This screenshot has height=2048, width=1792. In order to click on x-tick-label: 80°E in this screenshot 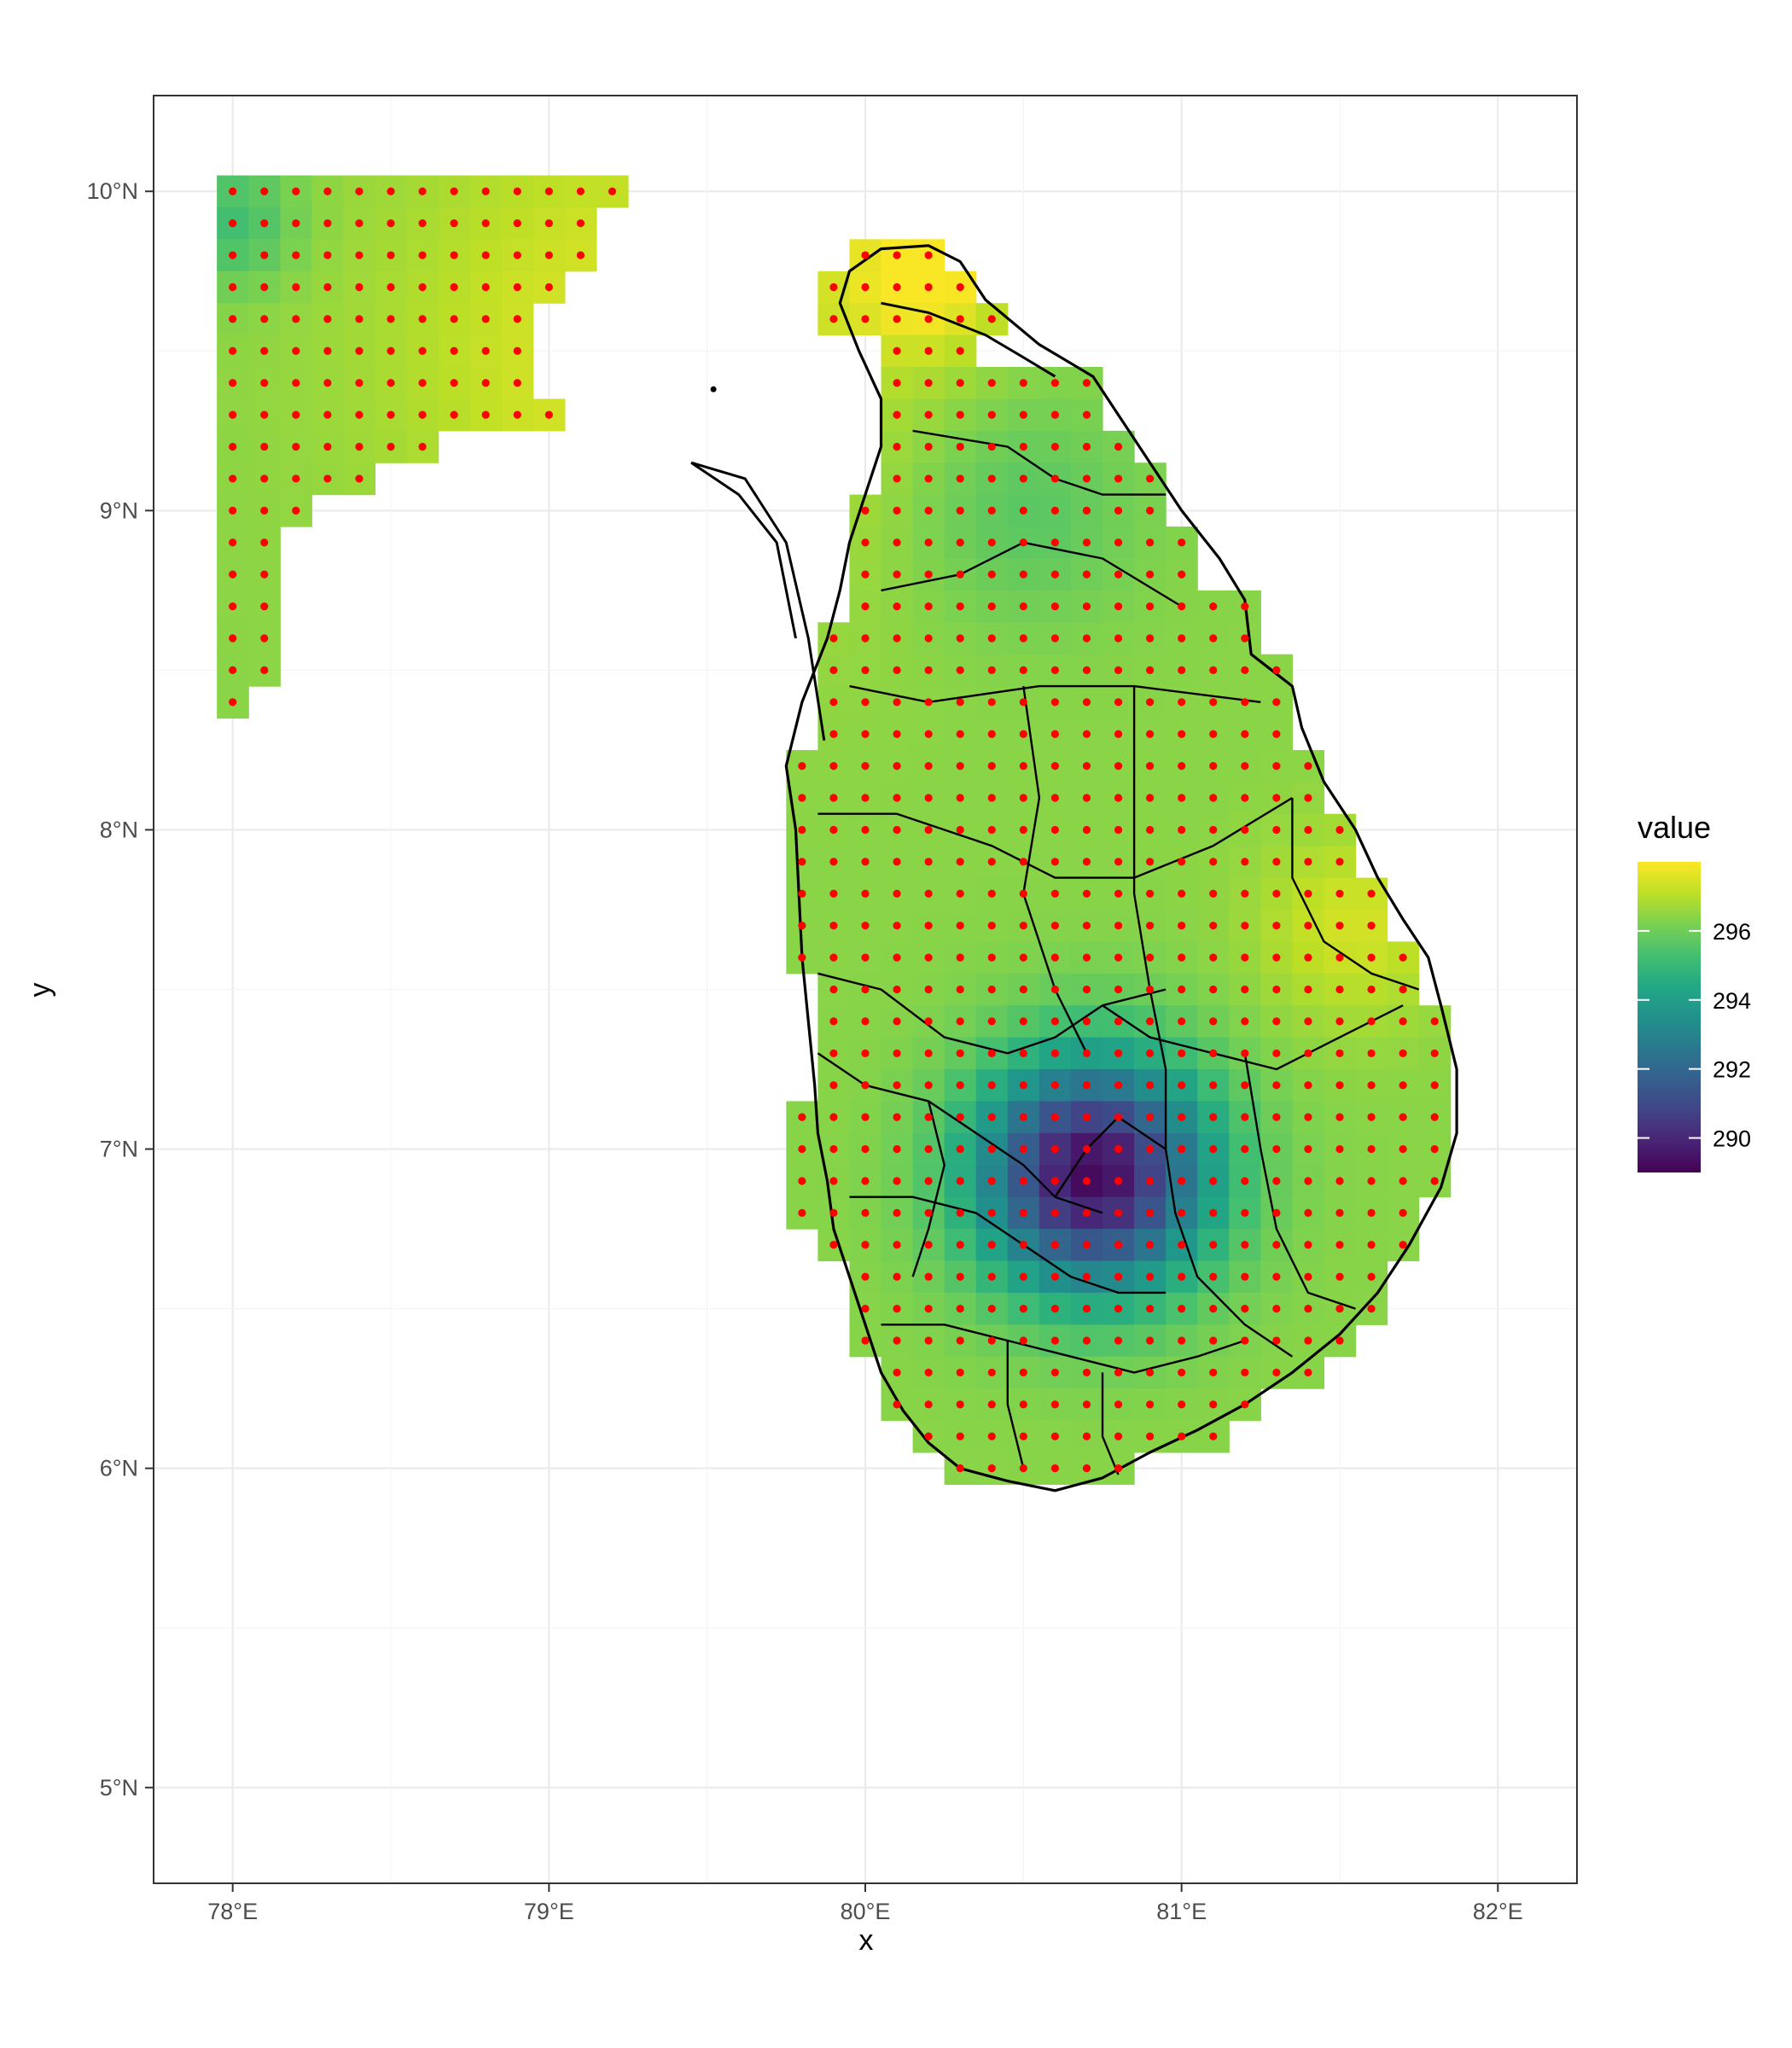, I will do `click(866, 1912)`.